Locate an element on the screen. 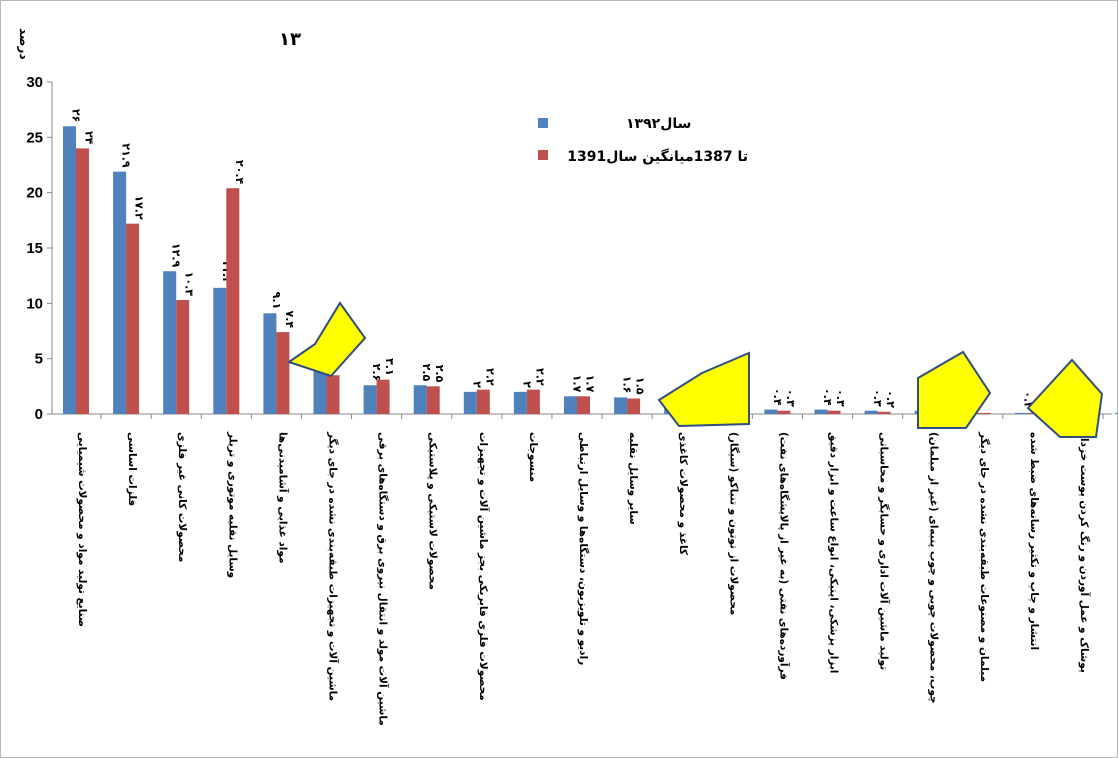  legend: سال۱۳۹۲ 1391تا 1387میانگین سال is located at coordinates (643, 140).